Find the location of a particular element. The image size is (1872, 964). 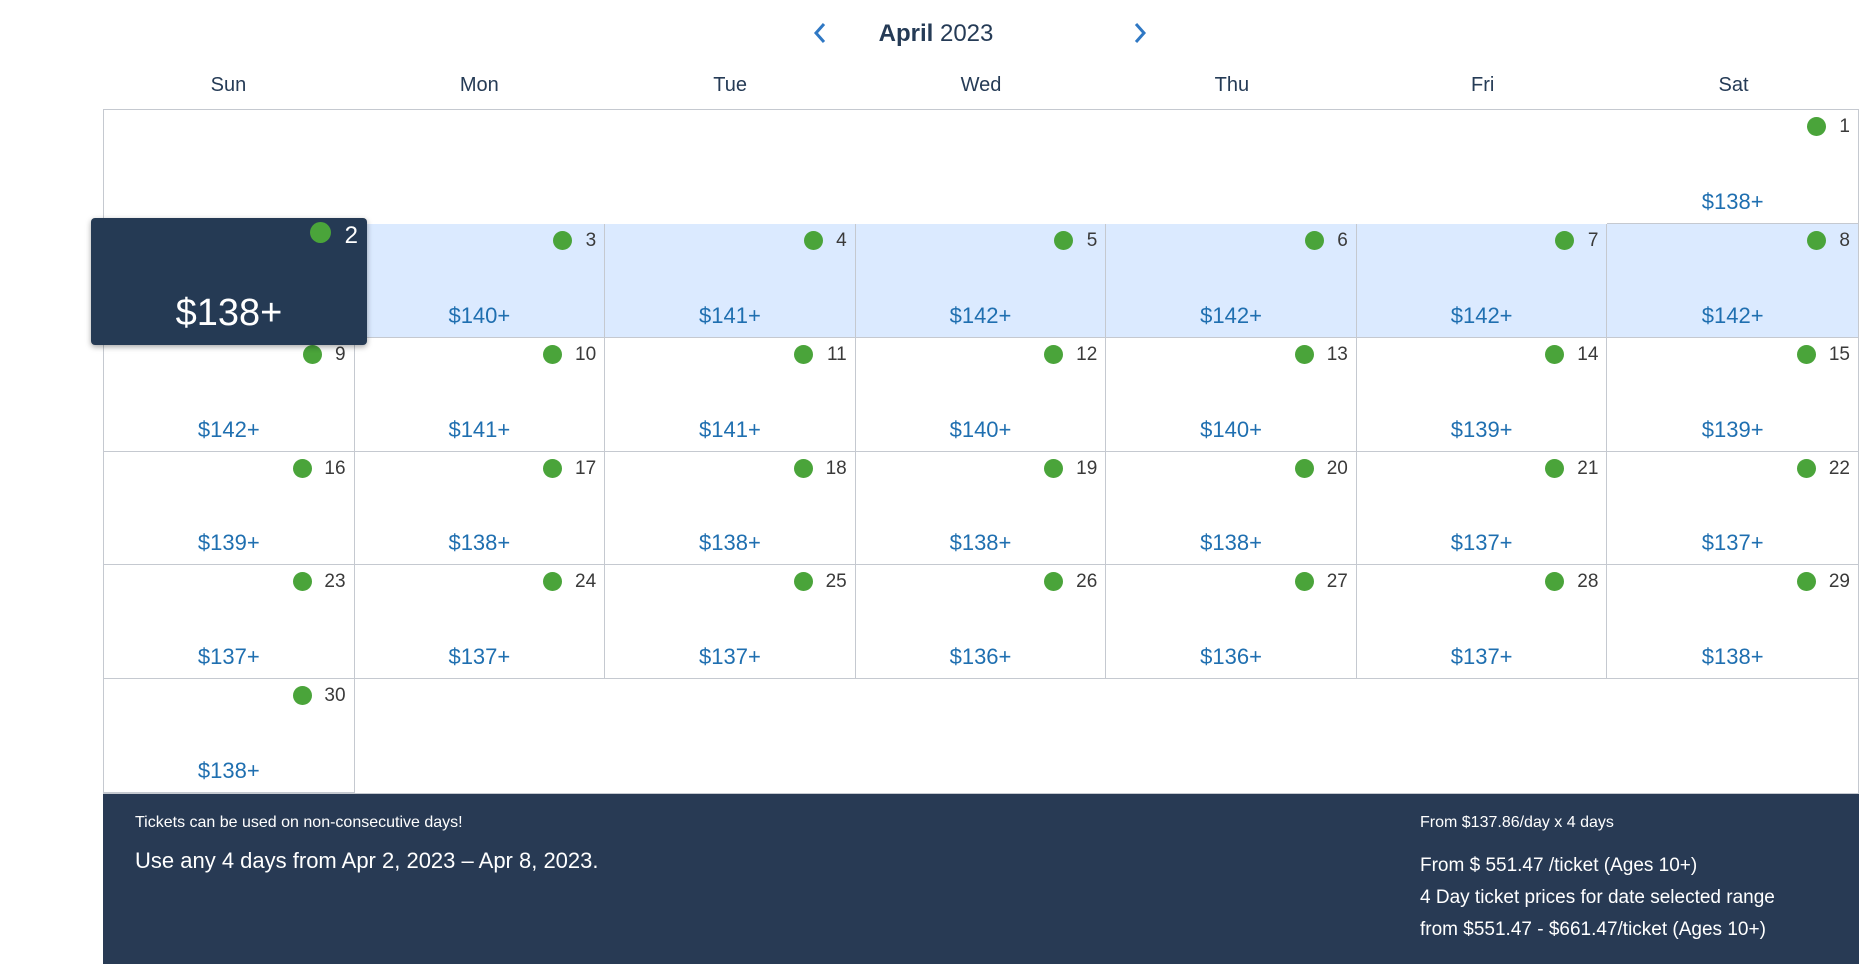

weekday-mon: Mon is located at coordinates (479, 85).